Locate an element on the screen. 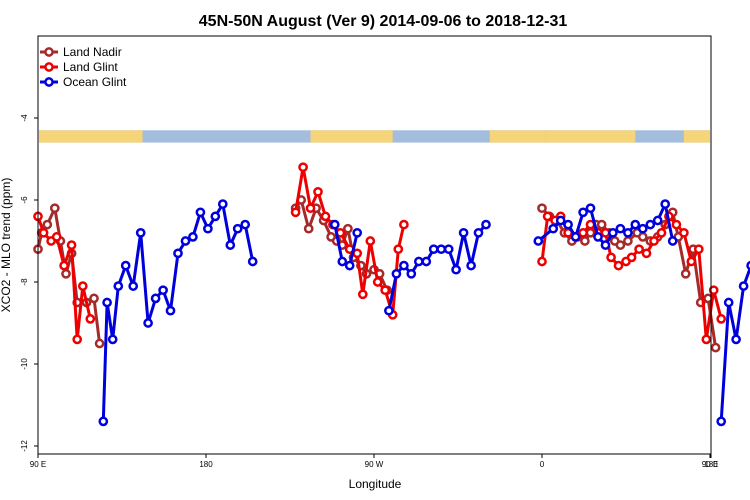 Image resolution: width=750 pixels, height=500 pixels. land-ocean-strip is located at coordinates (374, 136).